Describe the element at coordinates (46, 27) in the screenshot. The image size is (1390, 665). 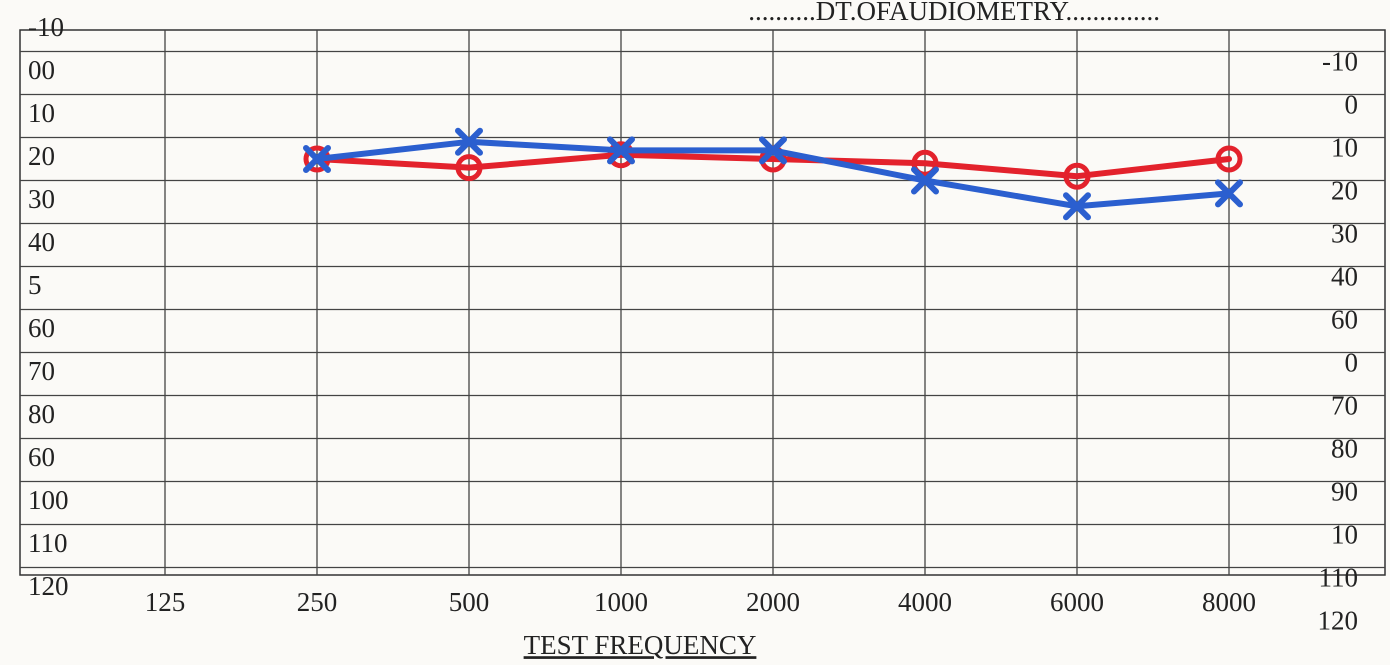
I see `y-tick-label: -10` at that location.